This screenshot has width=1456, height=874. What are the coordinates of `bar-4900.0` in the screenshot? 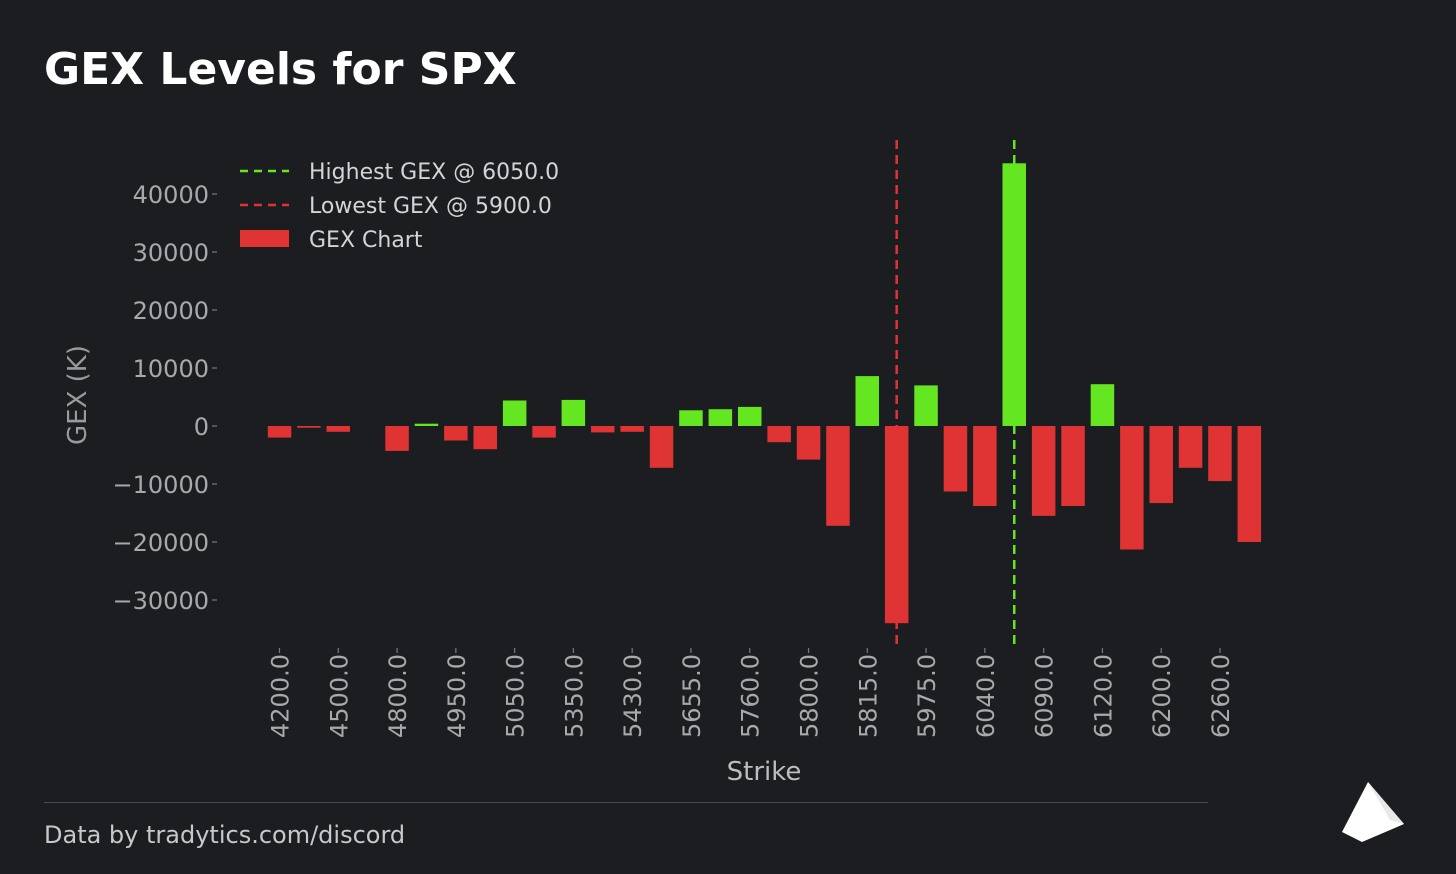 It's located at (426, 424).